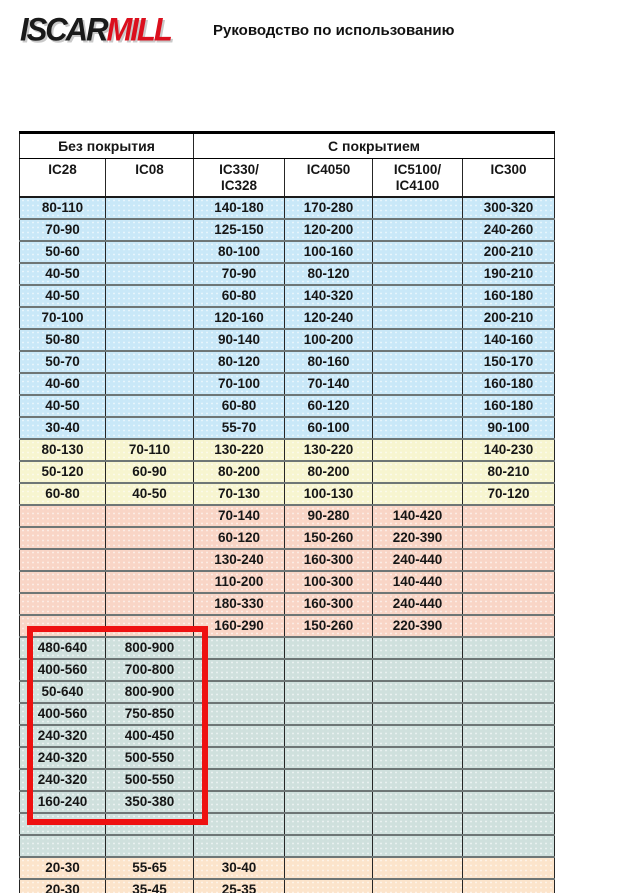  Describe the element at coordinates (239, 318) in the screenshot. I see `cell: 120-160` at that location.